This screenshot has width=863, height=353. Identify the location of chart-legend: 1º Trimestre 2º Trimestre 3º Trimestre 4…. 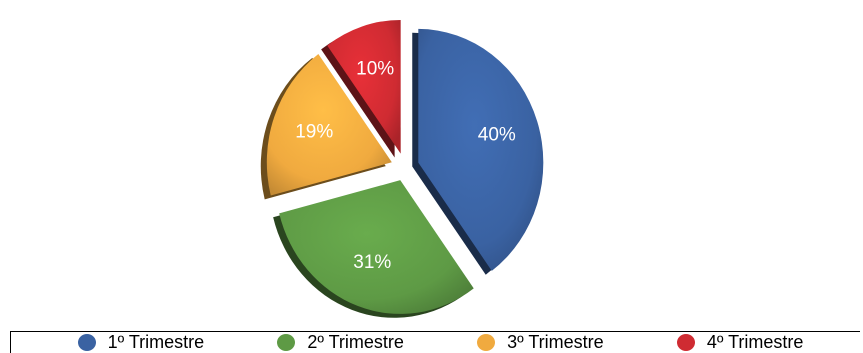
(435, 342).